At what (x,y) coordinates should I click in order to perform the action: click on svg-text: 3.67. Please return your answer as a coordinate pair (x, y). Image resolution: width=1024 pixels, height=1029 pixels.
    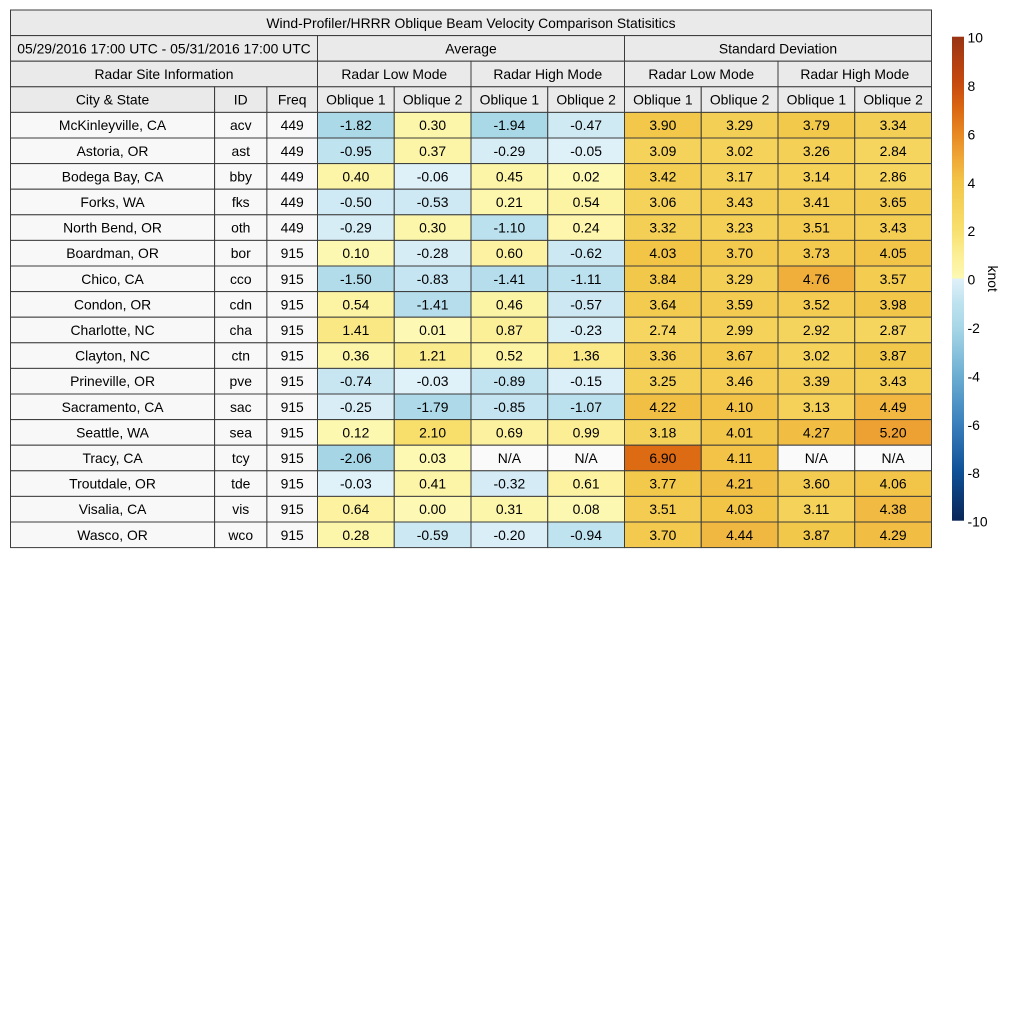
    Looking at the image, I should click on (739, 356).